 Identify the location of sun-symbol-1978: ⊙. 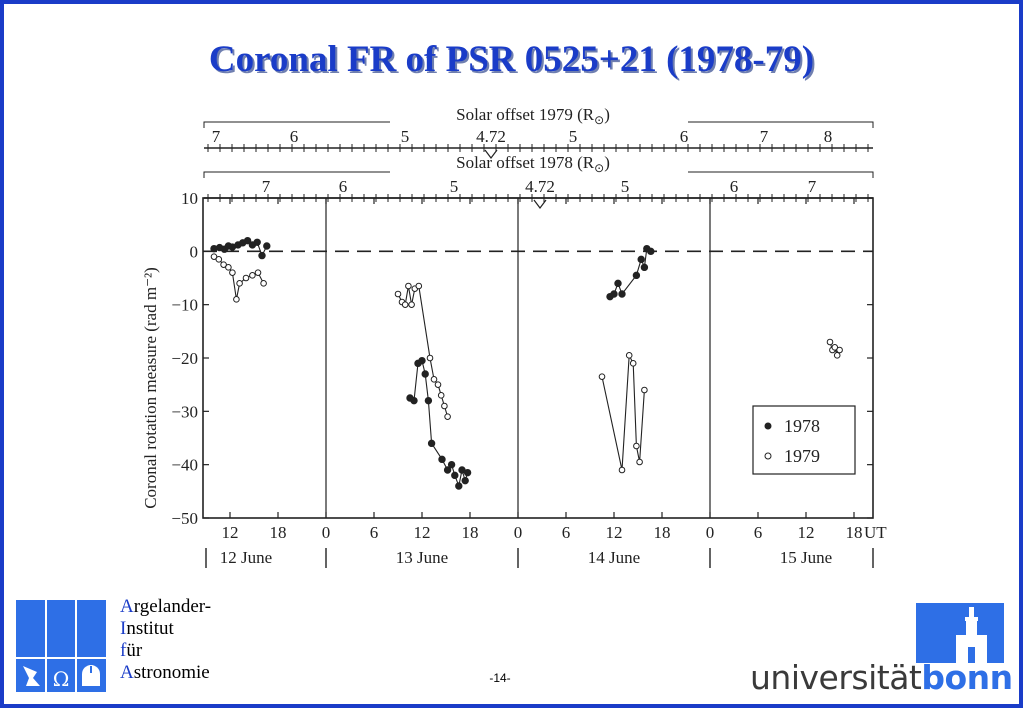
(599, 168).